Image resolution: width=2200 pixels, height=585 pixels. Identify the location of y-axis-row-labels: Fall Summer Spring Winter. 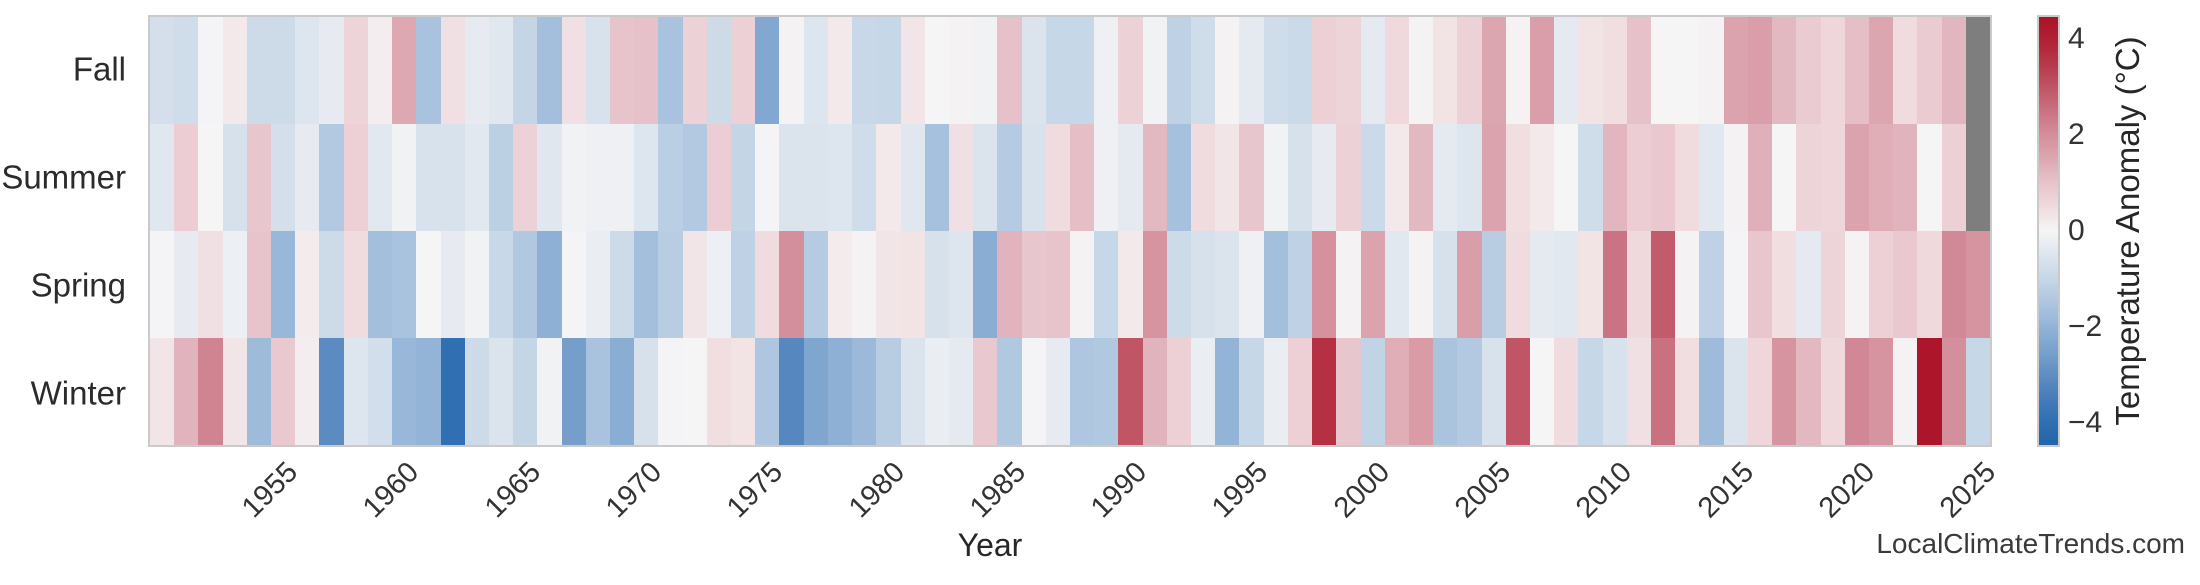
(68, 223).